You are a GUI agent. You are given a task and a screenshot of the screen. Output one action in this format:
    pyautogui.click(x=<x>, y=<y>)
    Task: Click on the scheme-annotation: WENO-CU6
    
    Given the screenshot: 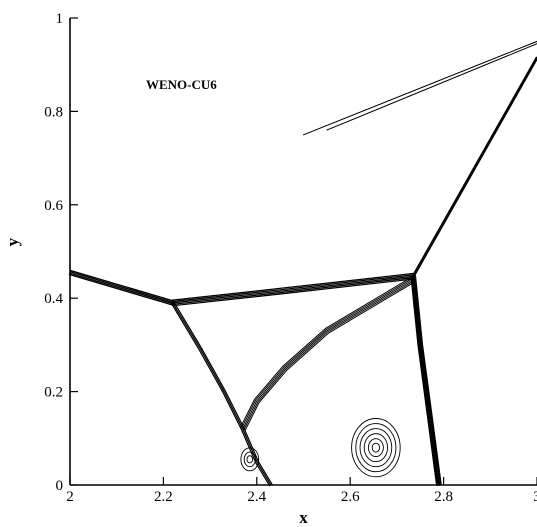 What is the action you would take?
    pyautogui.click(x=181, y=84)
    